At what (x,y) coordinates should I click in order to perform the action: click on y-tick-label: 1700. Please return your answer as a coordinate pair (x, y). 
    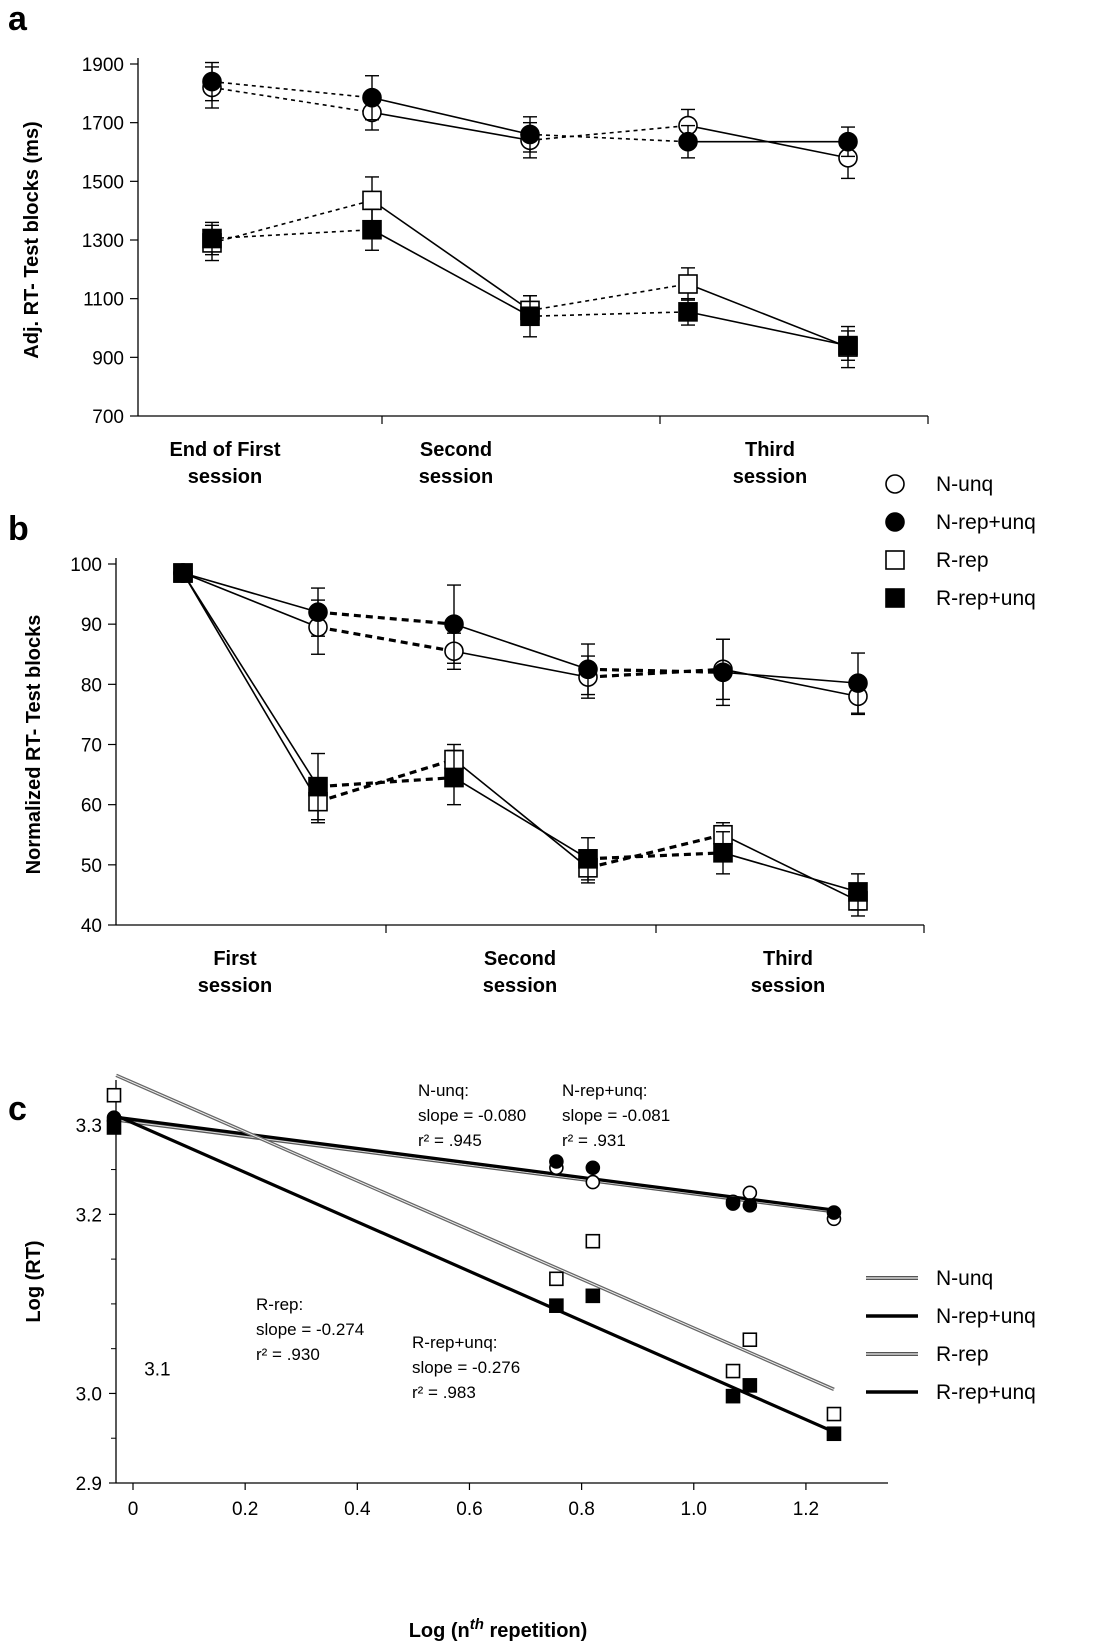
    Looking at the image, I should click on (103, 124).